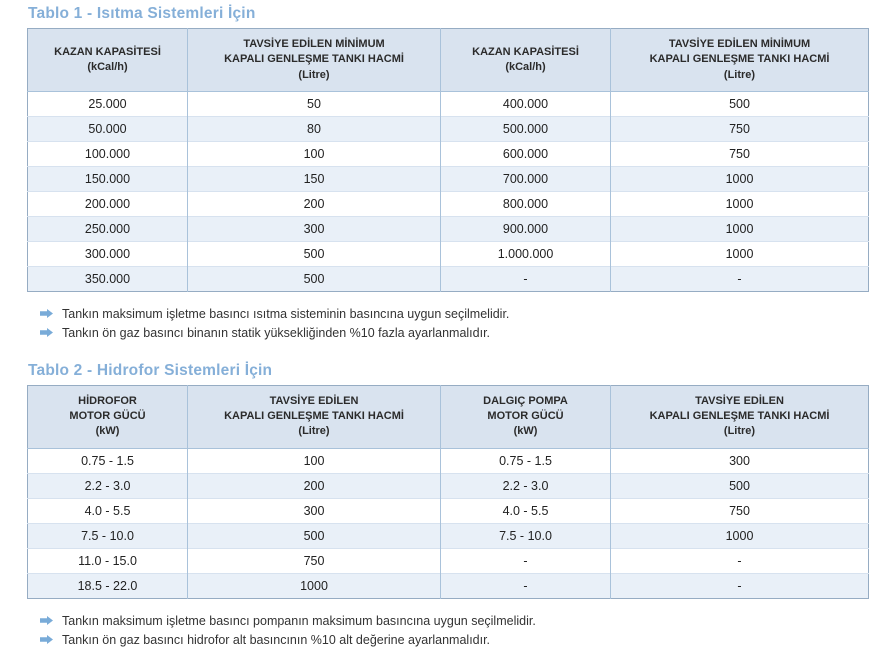  I want to click on table2-header-cell: DALGIÇ POMPA MOTOR GÜCÜ (kW), so click(525, 417).